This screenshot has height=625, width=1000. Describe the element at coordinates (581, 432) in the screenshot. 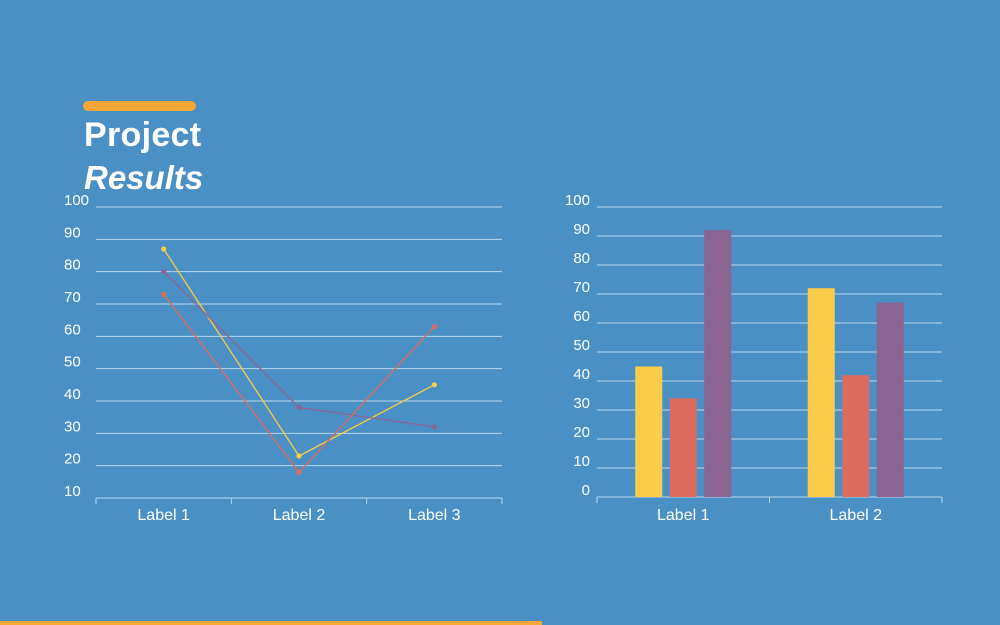

I see `bar-chart-y-tick-label: 20` at that location.